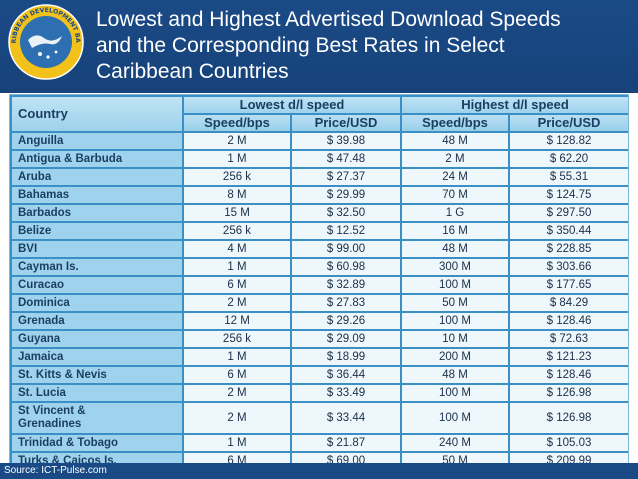 The height and width of the screenshot is (479, 638). Describe the element at coordinates (97, 267) in the screenshot. I see `country-cell: Cayman Is.` at that location.